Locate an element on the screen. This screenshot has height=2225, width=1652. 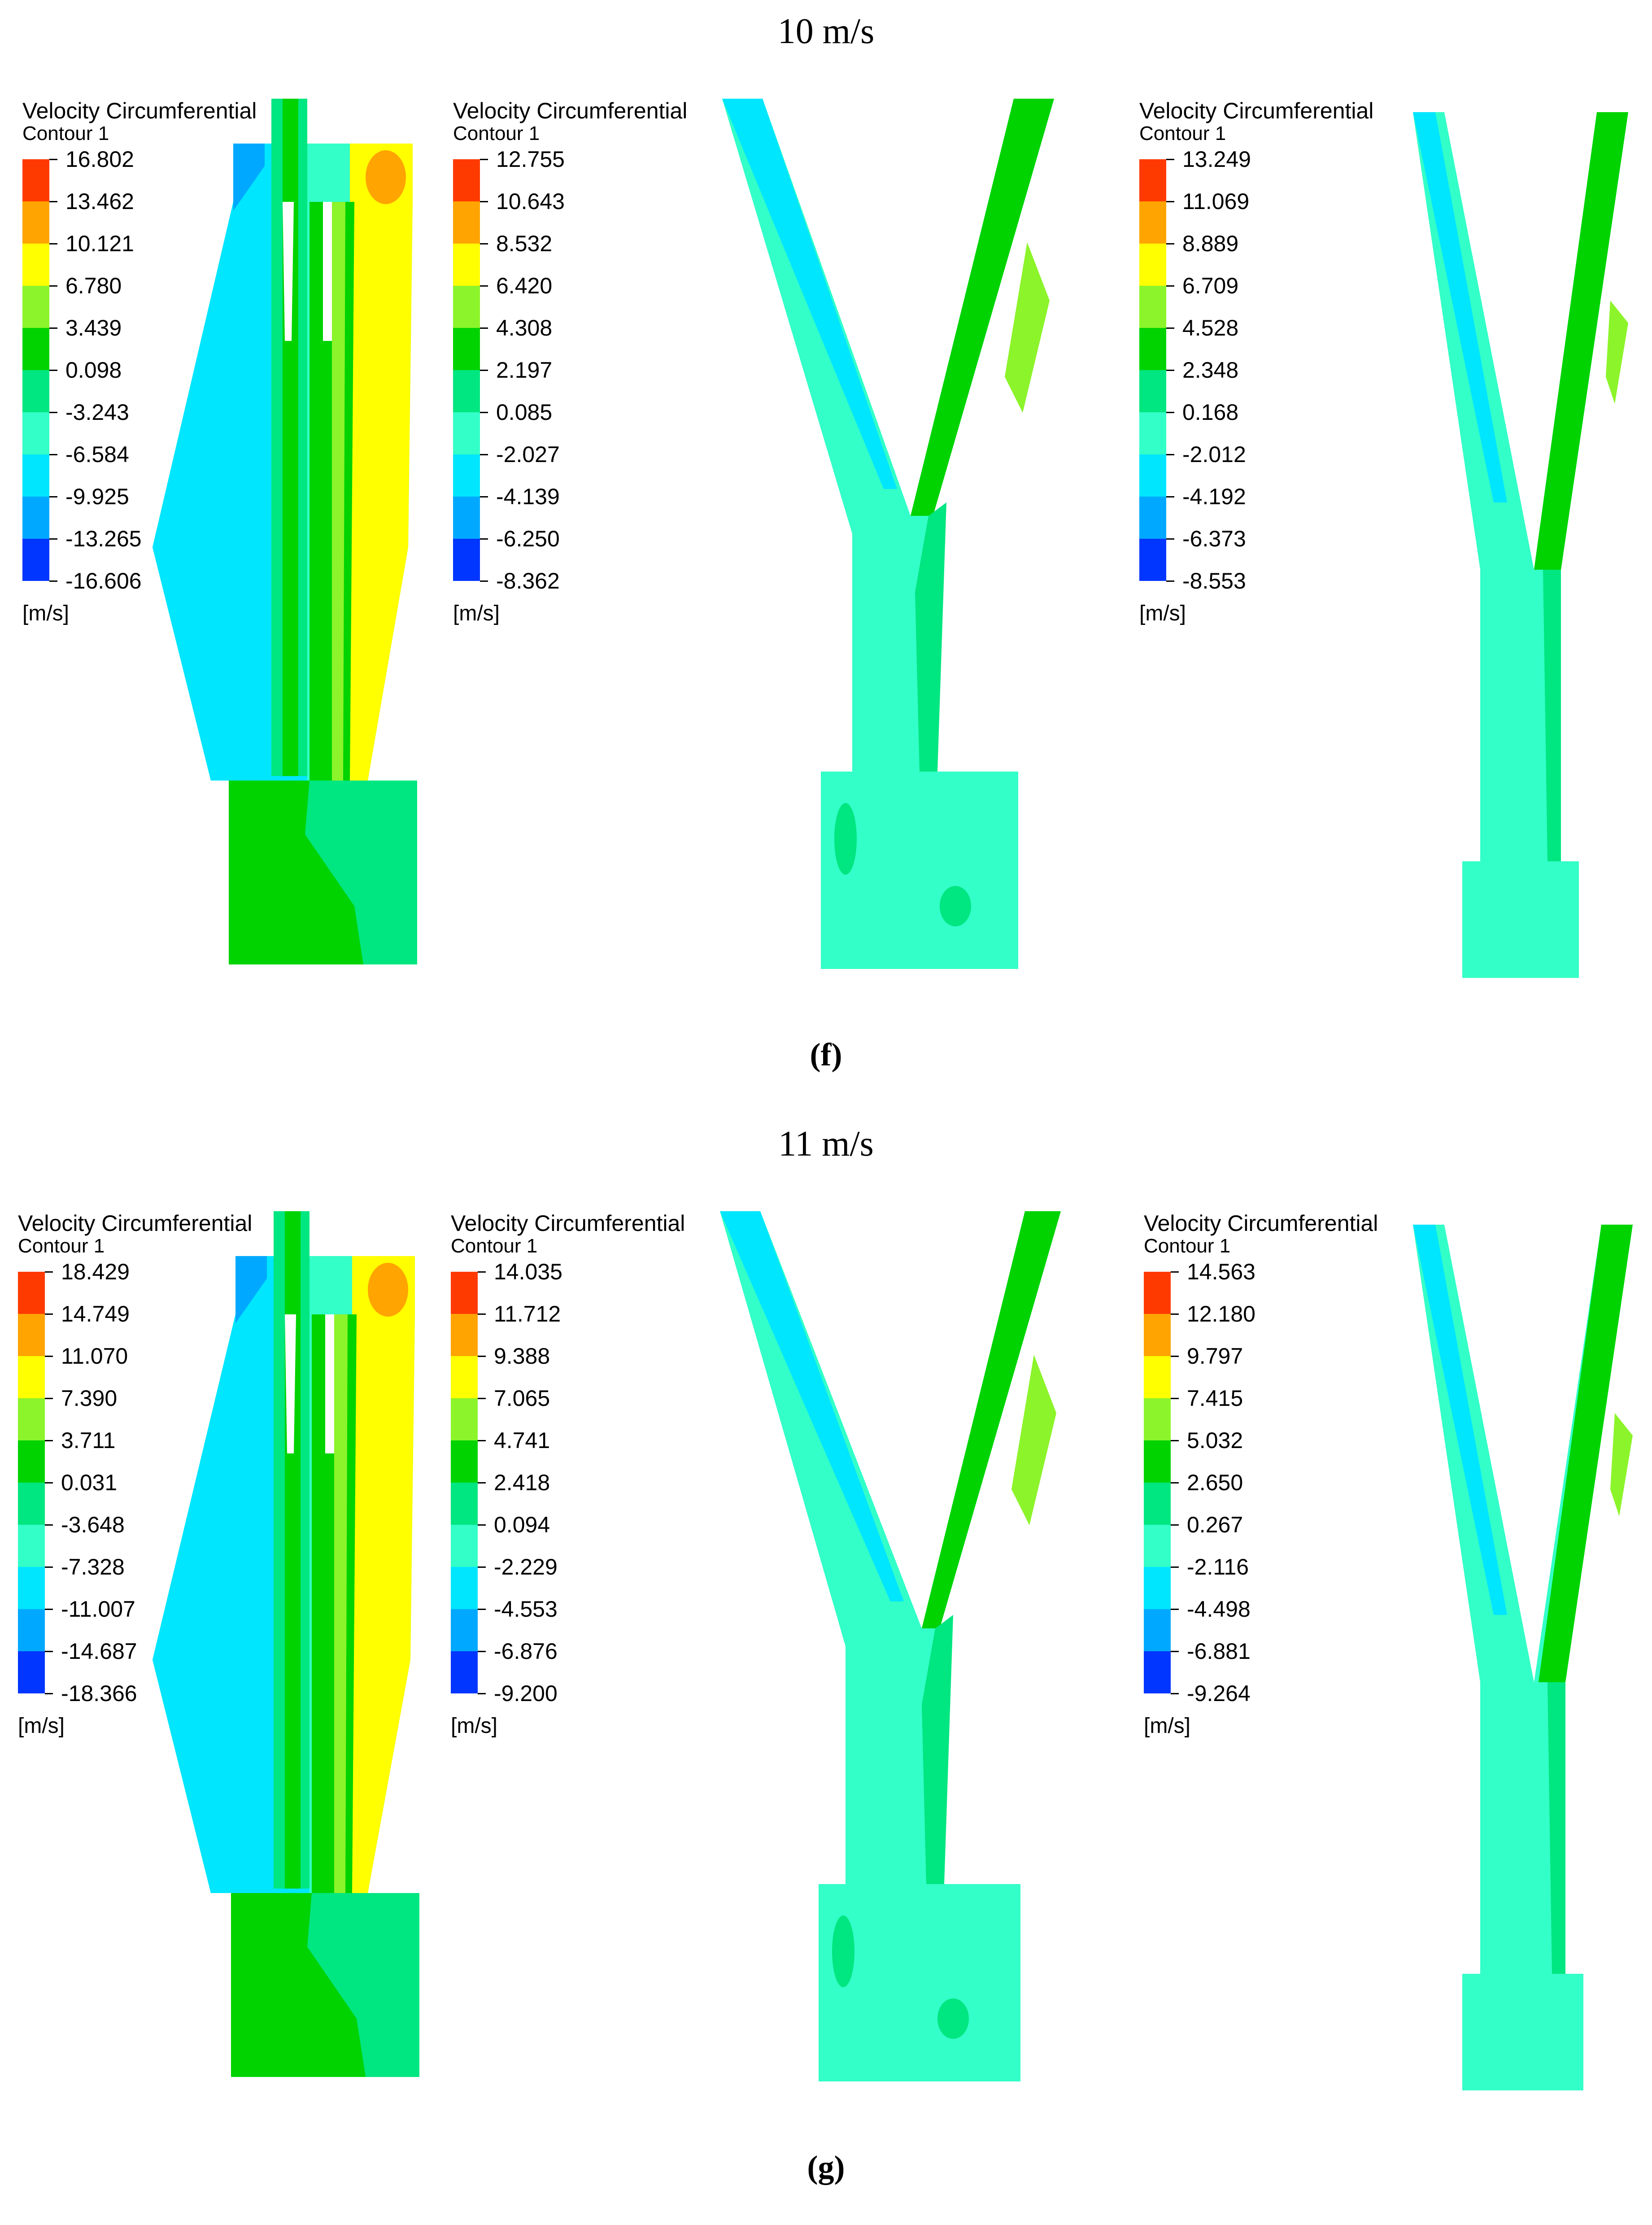
legend-tick-label: -8.362 is located at coordinates (528, 580).